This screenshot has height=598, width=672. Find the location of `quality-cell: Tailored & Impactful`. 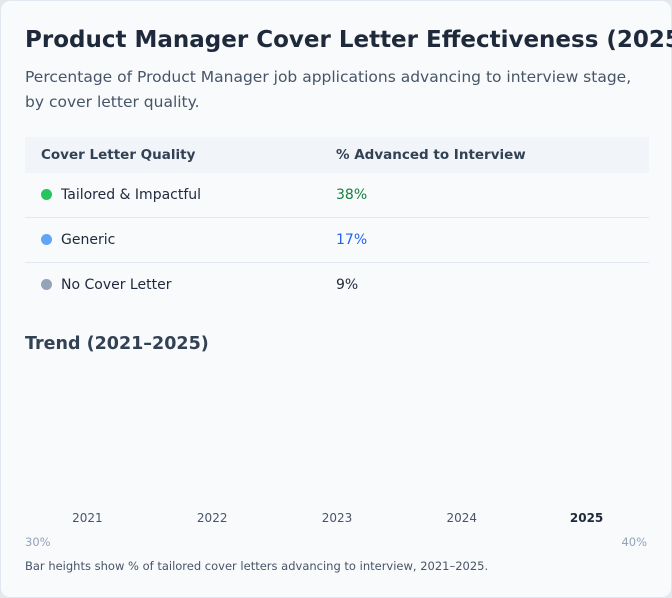

quality-cell: Tailored & Impactful is located at coordinates (180, 195).